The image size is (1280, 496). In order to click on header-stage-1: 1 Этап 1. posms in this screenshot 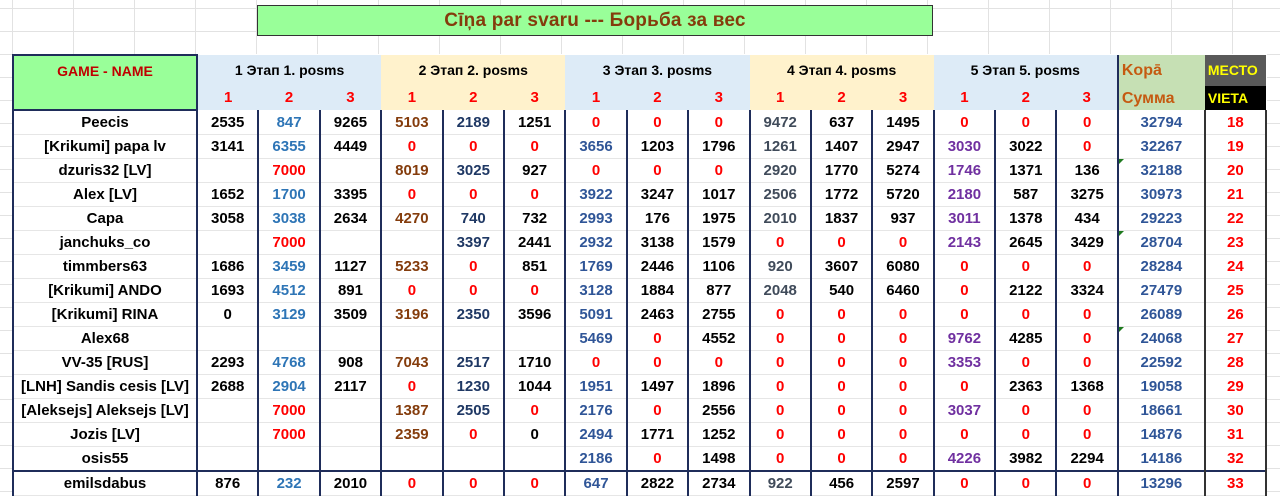, I will do `click(289, 70)`.